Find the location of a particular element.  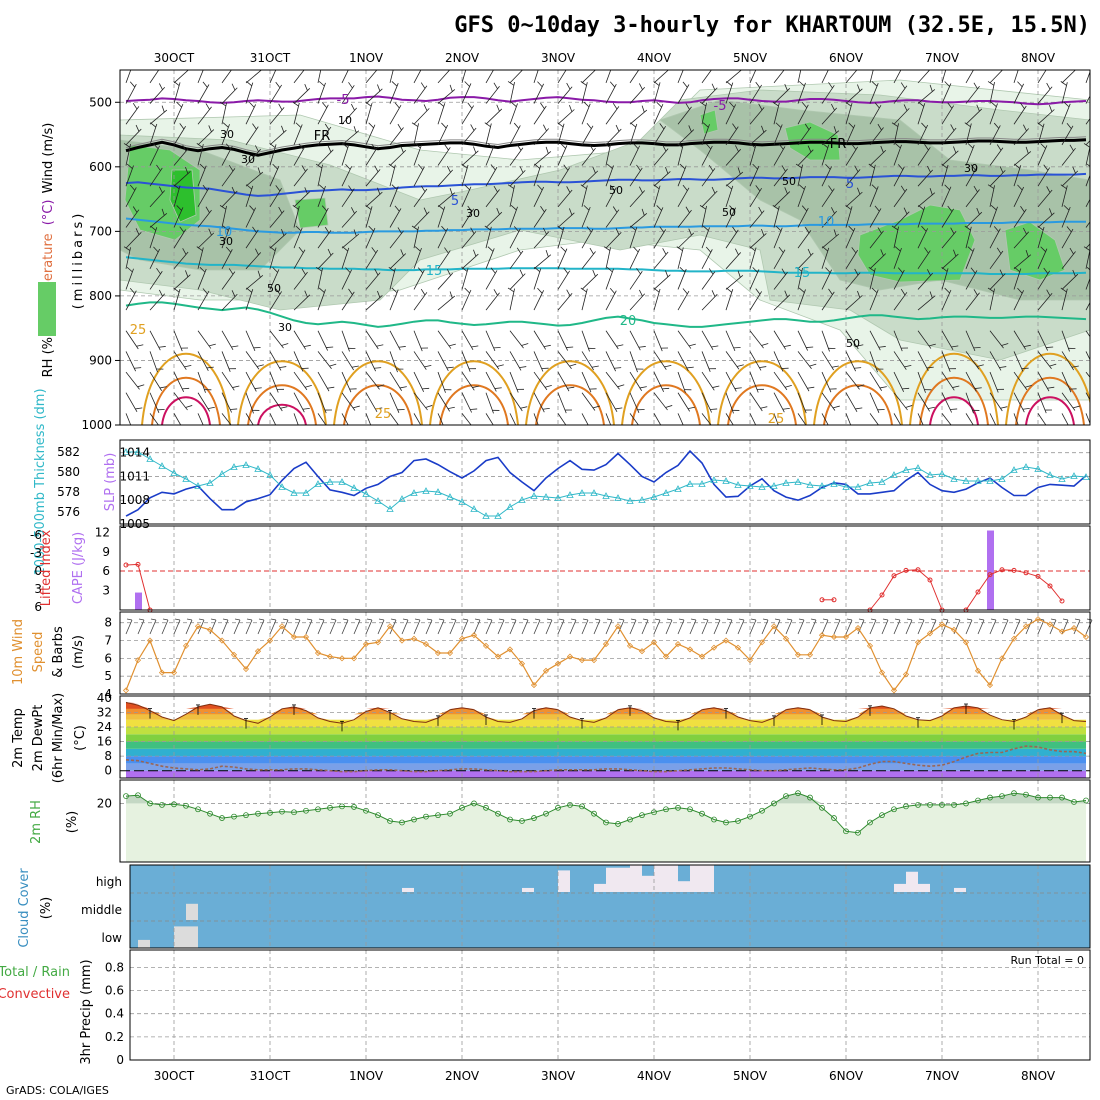

isotherm-diurnal is located at coordinates (570, 404).